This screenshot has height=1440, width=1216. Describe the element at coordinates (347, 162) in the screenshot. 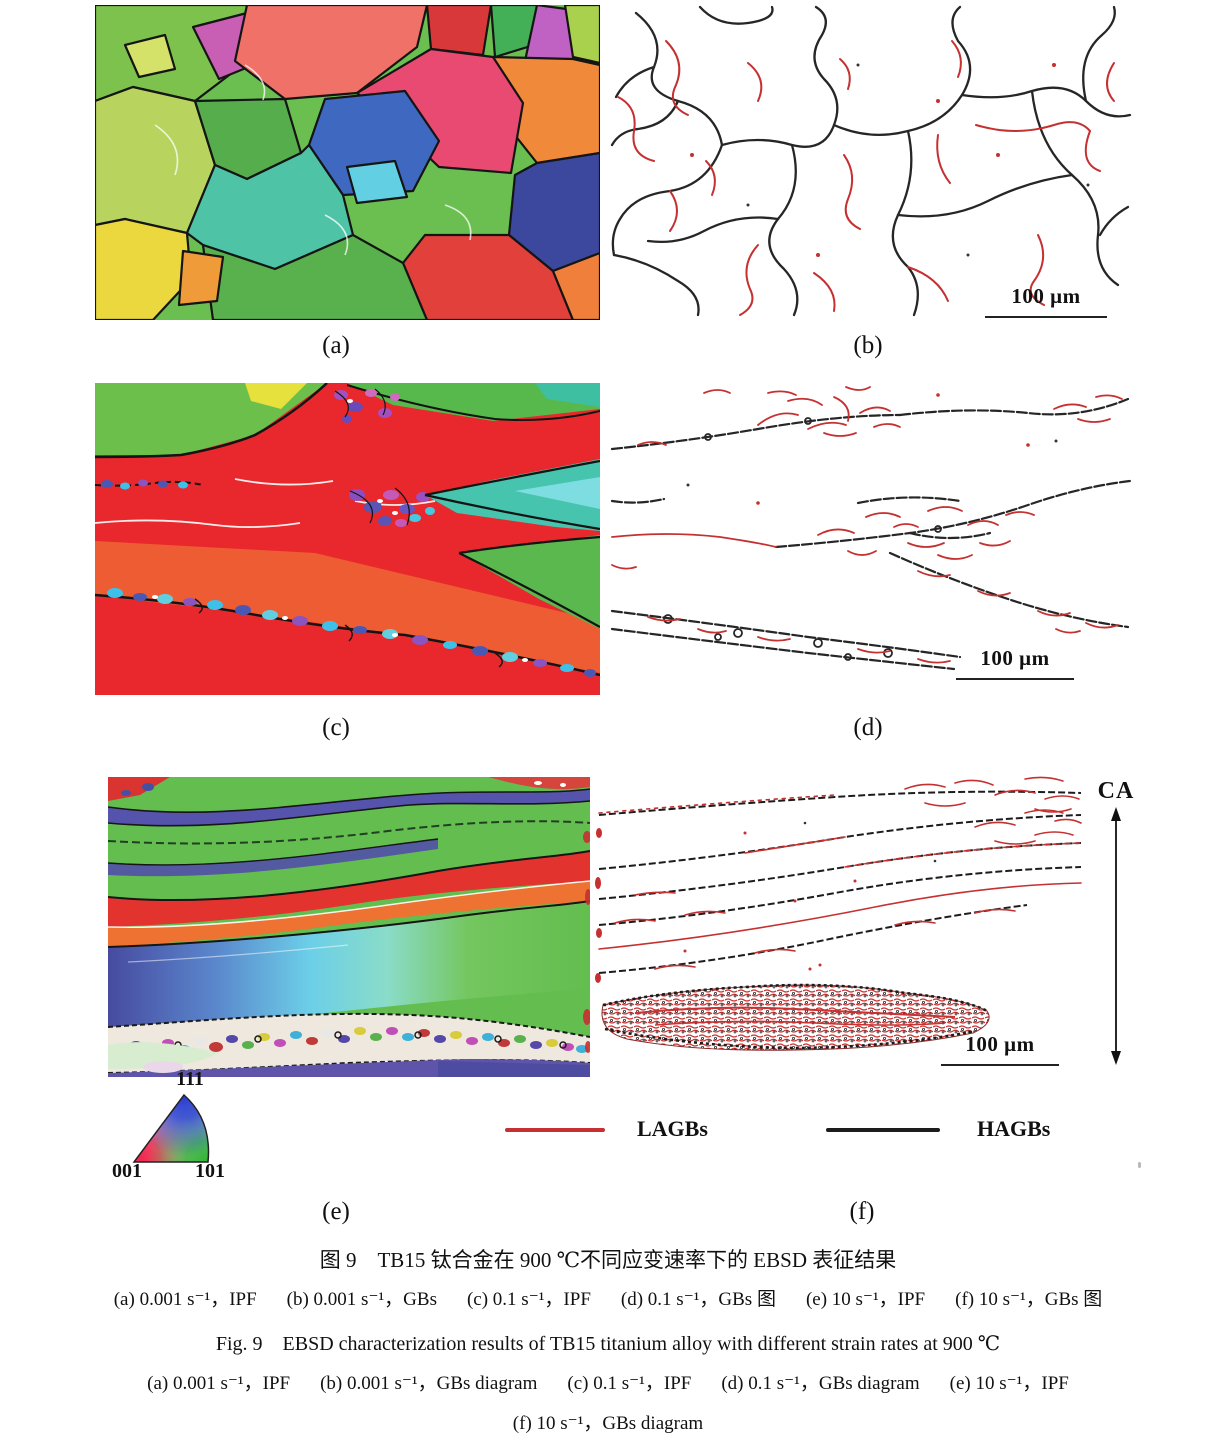

I see `panel-a-ipf-map` at that location.